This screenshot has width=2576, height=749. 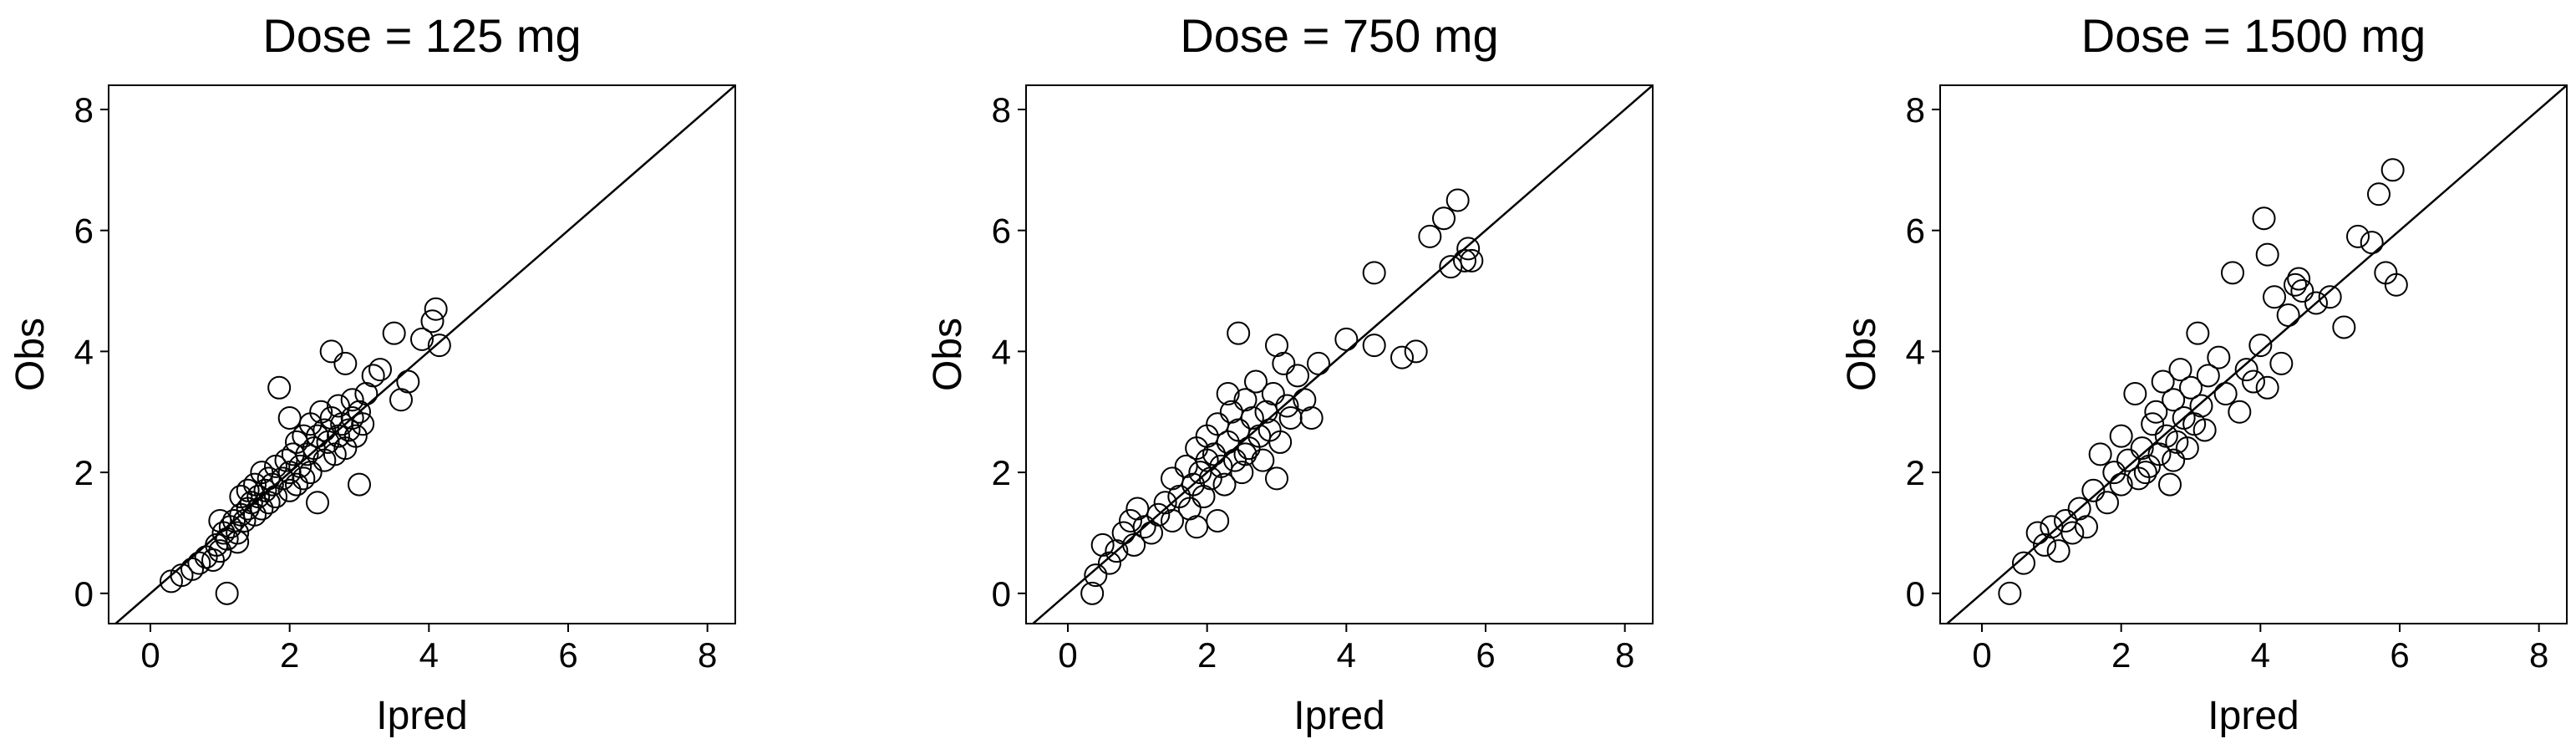 I want to click on x-tick-label: 2, so click(x=1207, y=655).